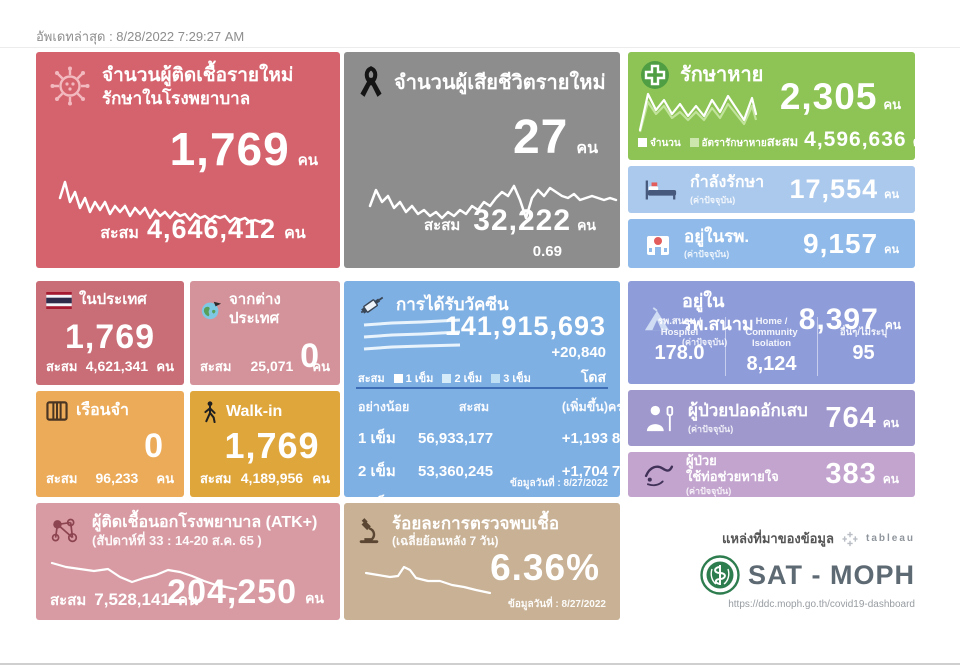 This screenshot has width=960, height=665. Describe the element at coordinates (117, 366) in the screenshot. I see `domestic-cum-value: 4,621,341` at that location.